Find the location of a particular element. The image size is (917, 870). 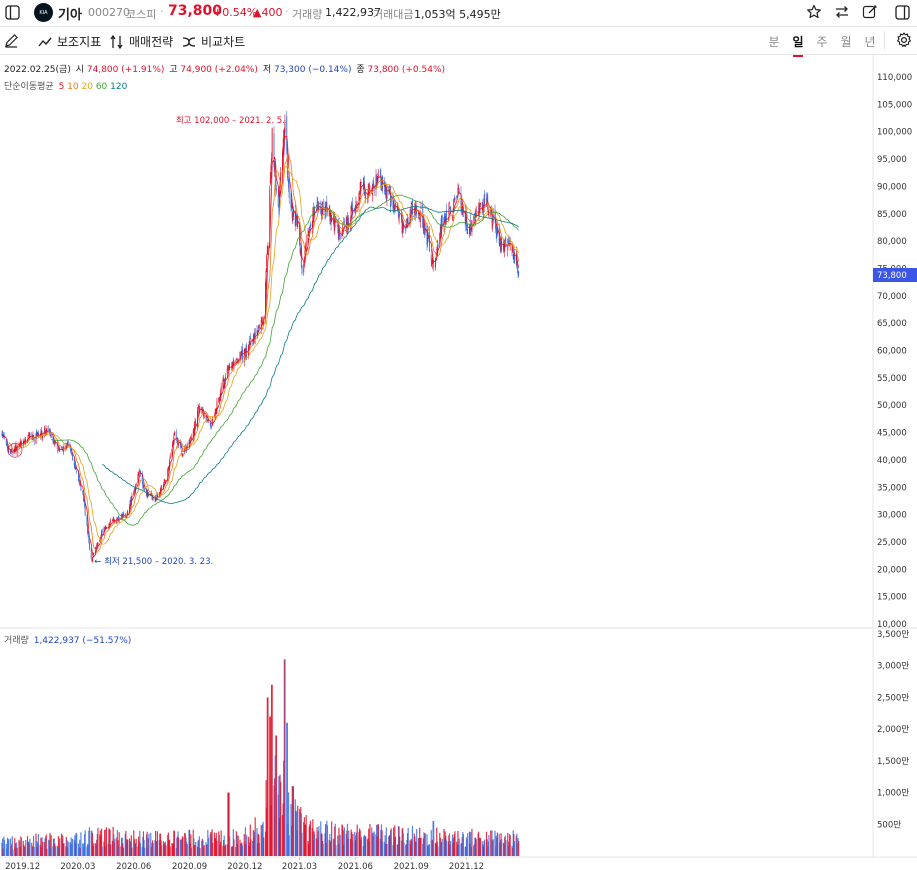

period-tab-week: 주 is located at coordinates (822, 42).